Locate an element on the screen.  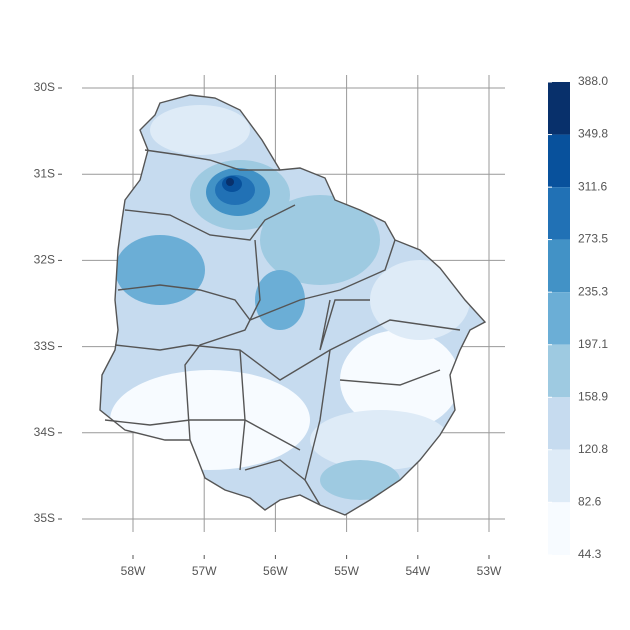
legend-label: 82.6 is located at coordinates (590, 501).